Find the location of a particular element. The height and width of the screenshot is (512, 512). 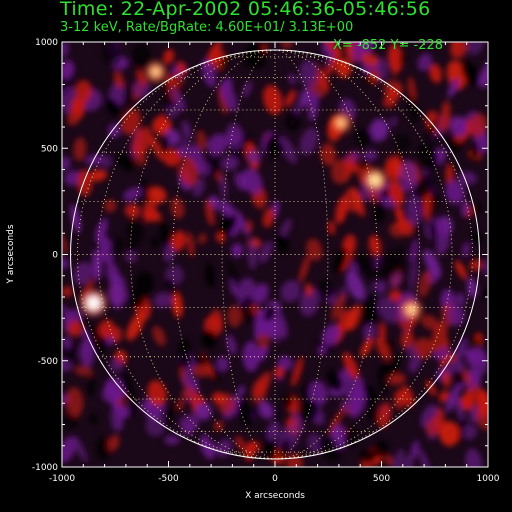

y-tick-label: -1000 is located at coordinates (45, 468).